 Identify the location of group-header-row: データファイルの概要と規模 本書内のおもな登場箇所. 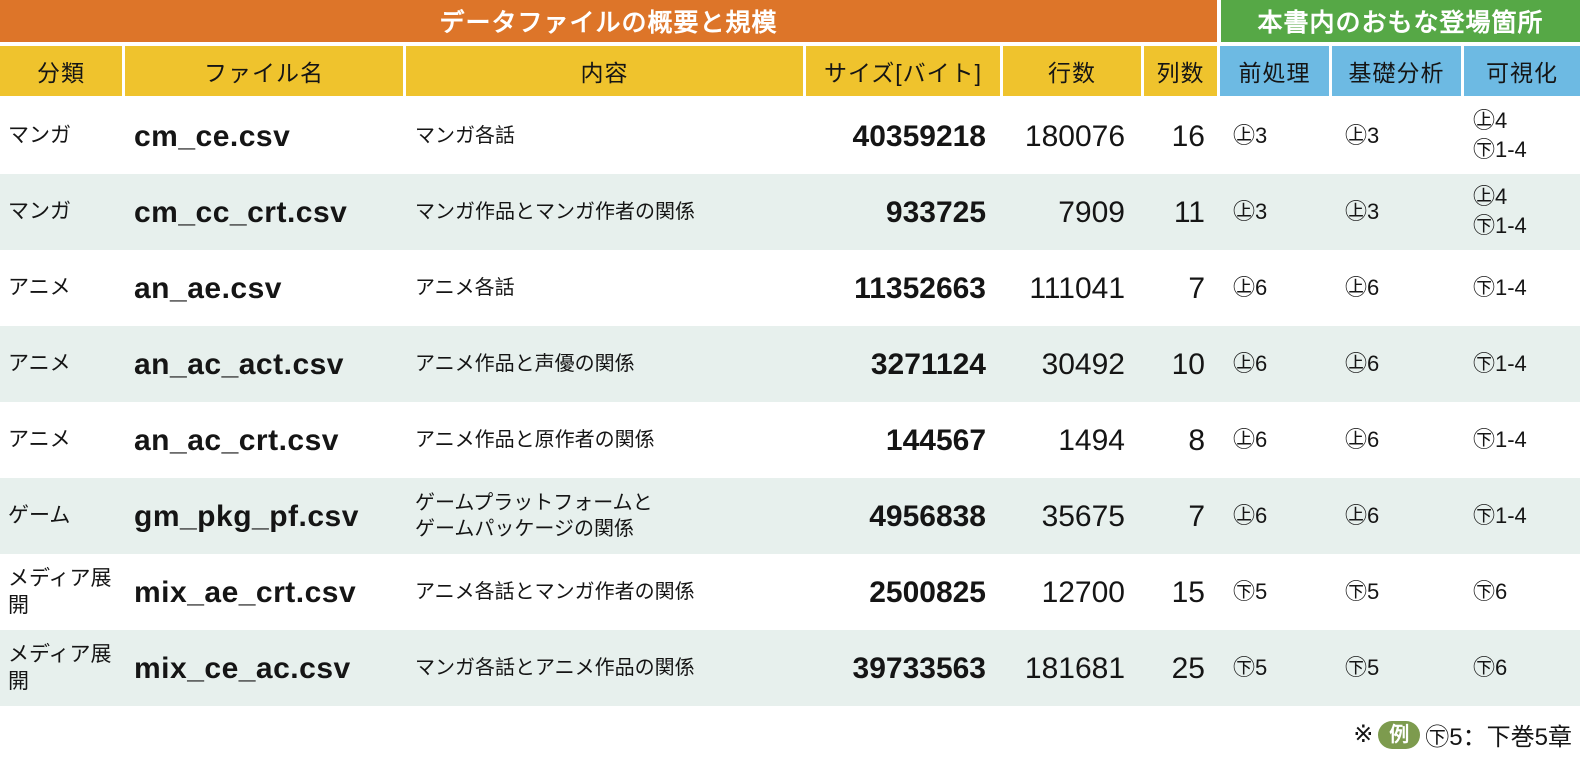
(790, 21).